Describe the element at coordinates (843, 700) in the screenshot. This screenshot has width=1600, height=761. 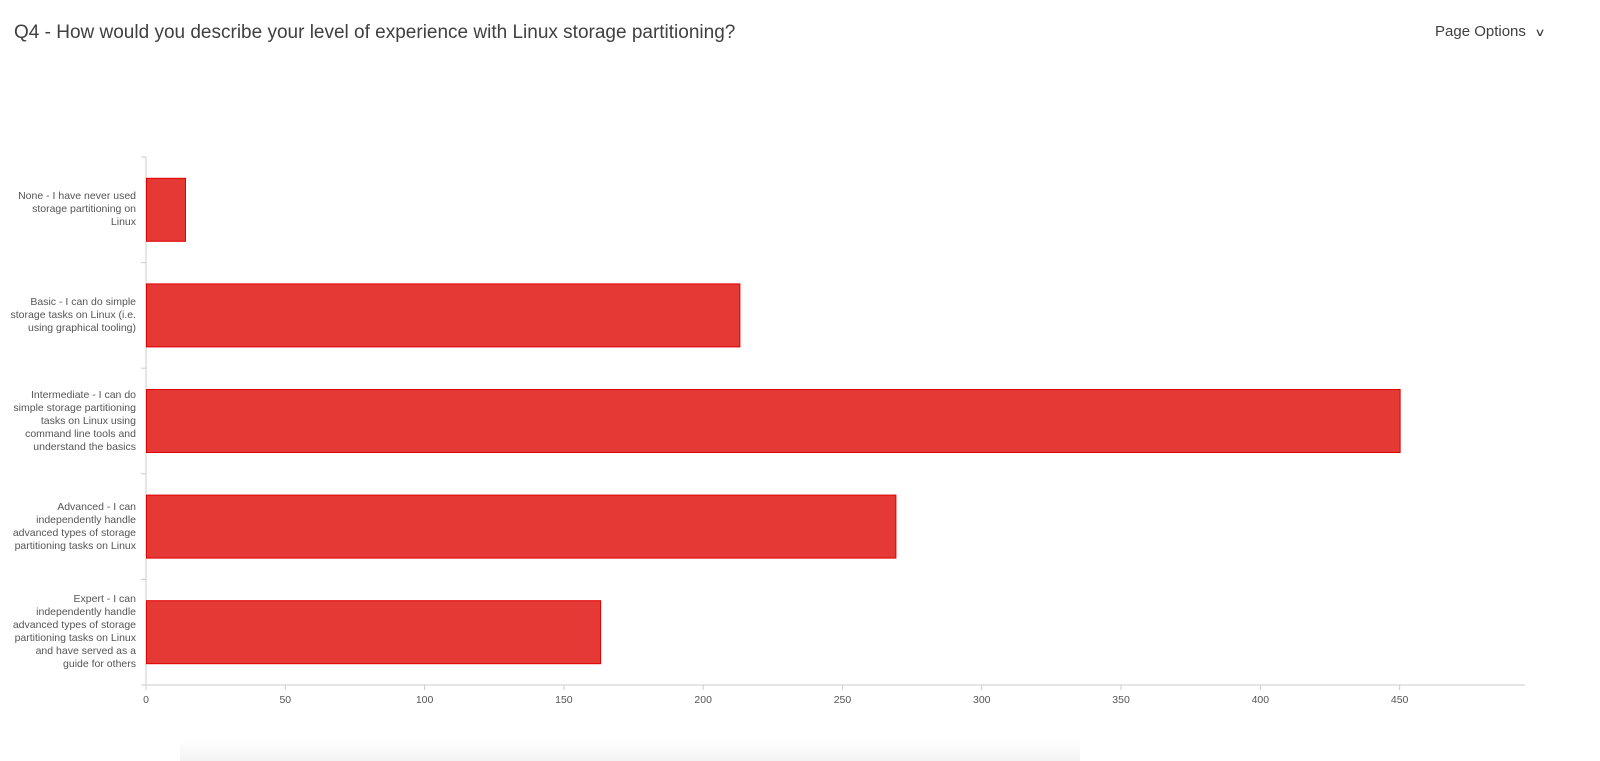
I see `x-tick-label: 250` at that location.